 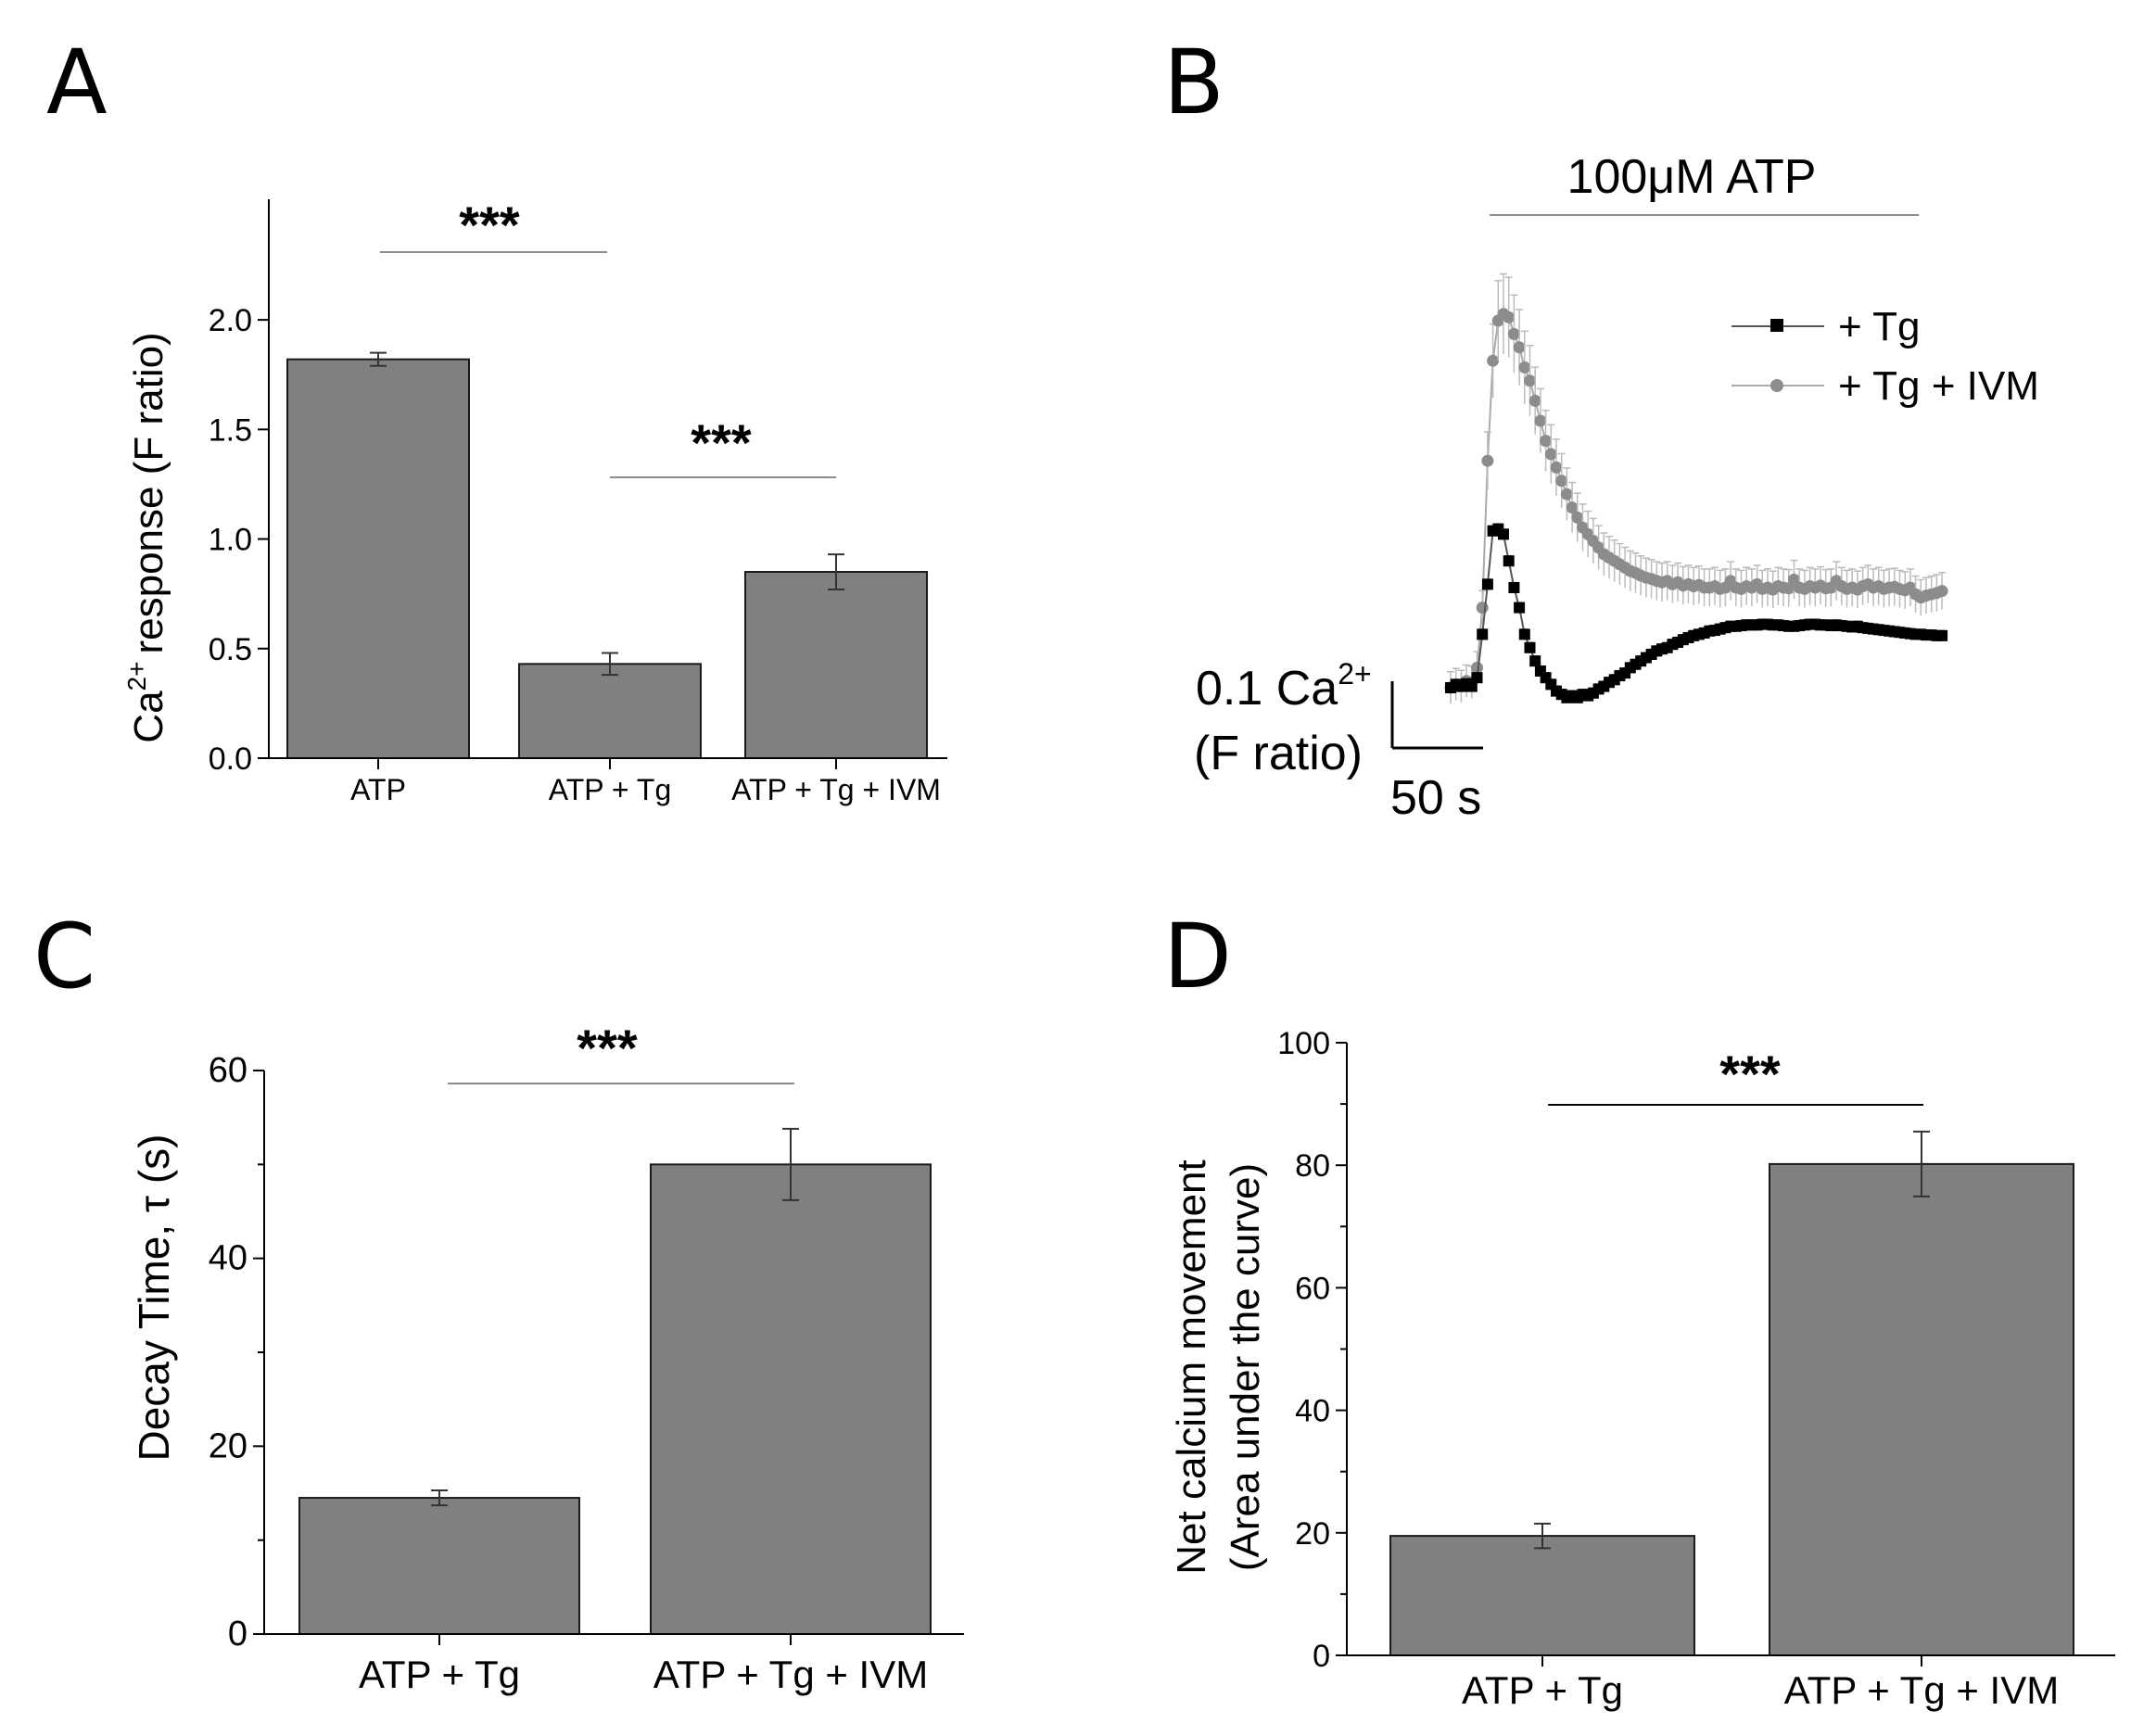 I want to click on panel-d-y-axis-label-line1: Net calcium movement, so click(x=1191, y=1366).